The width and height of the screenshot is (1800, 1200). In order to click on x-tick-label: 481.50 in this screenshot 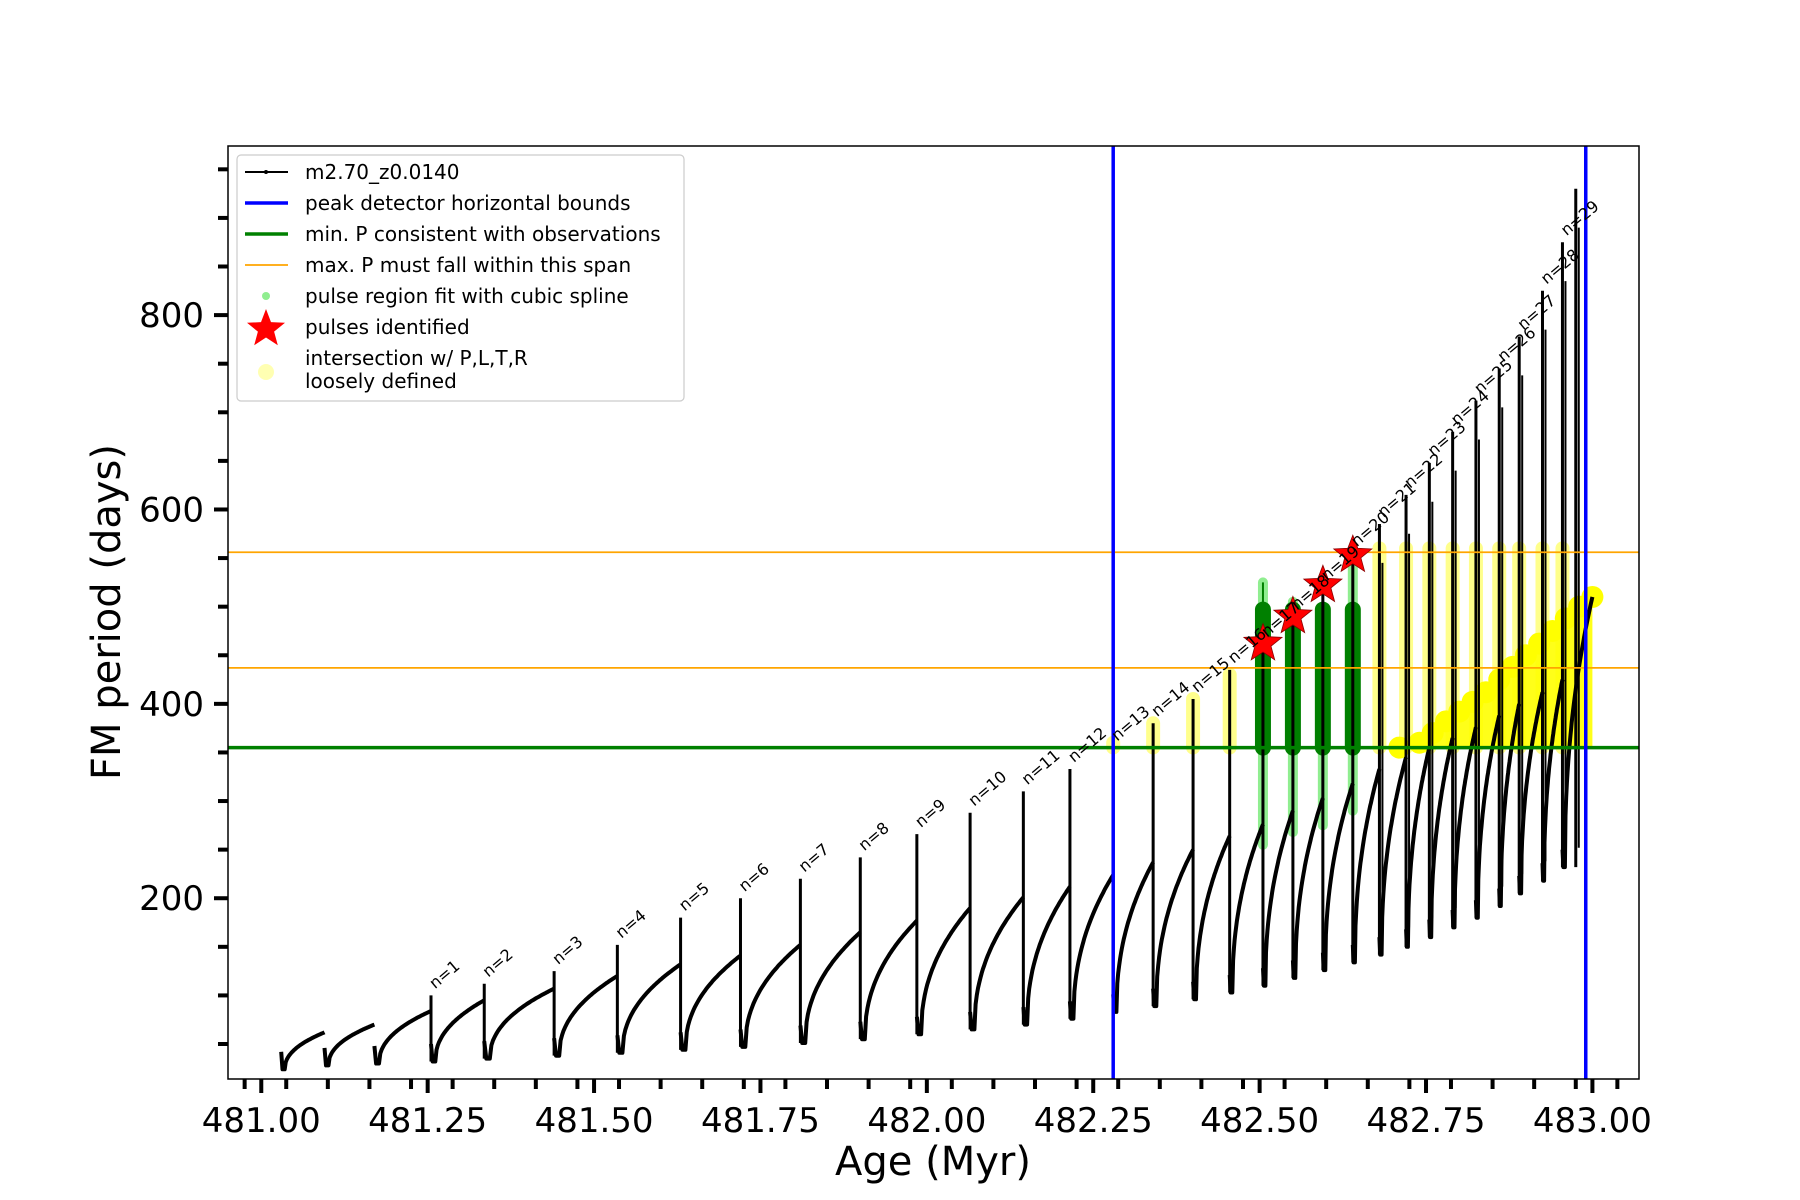, I will do `click(594, 1121)`.